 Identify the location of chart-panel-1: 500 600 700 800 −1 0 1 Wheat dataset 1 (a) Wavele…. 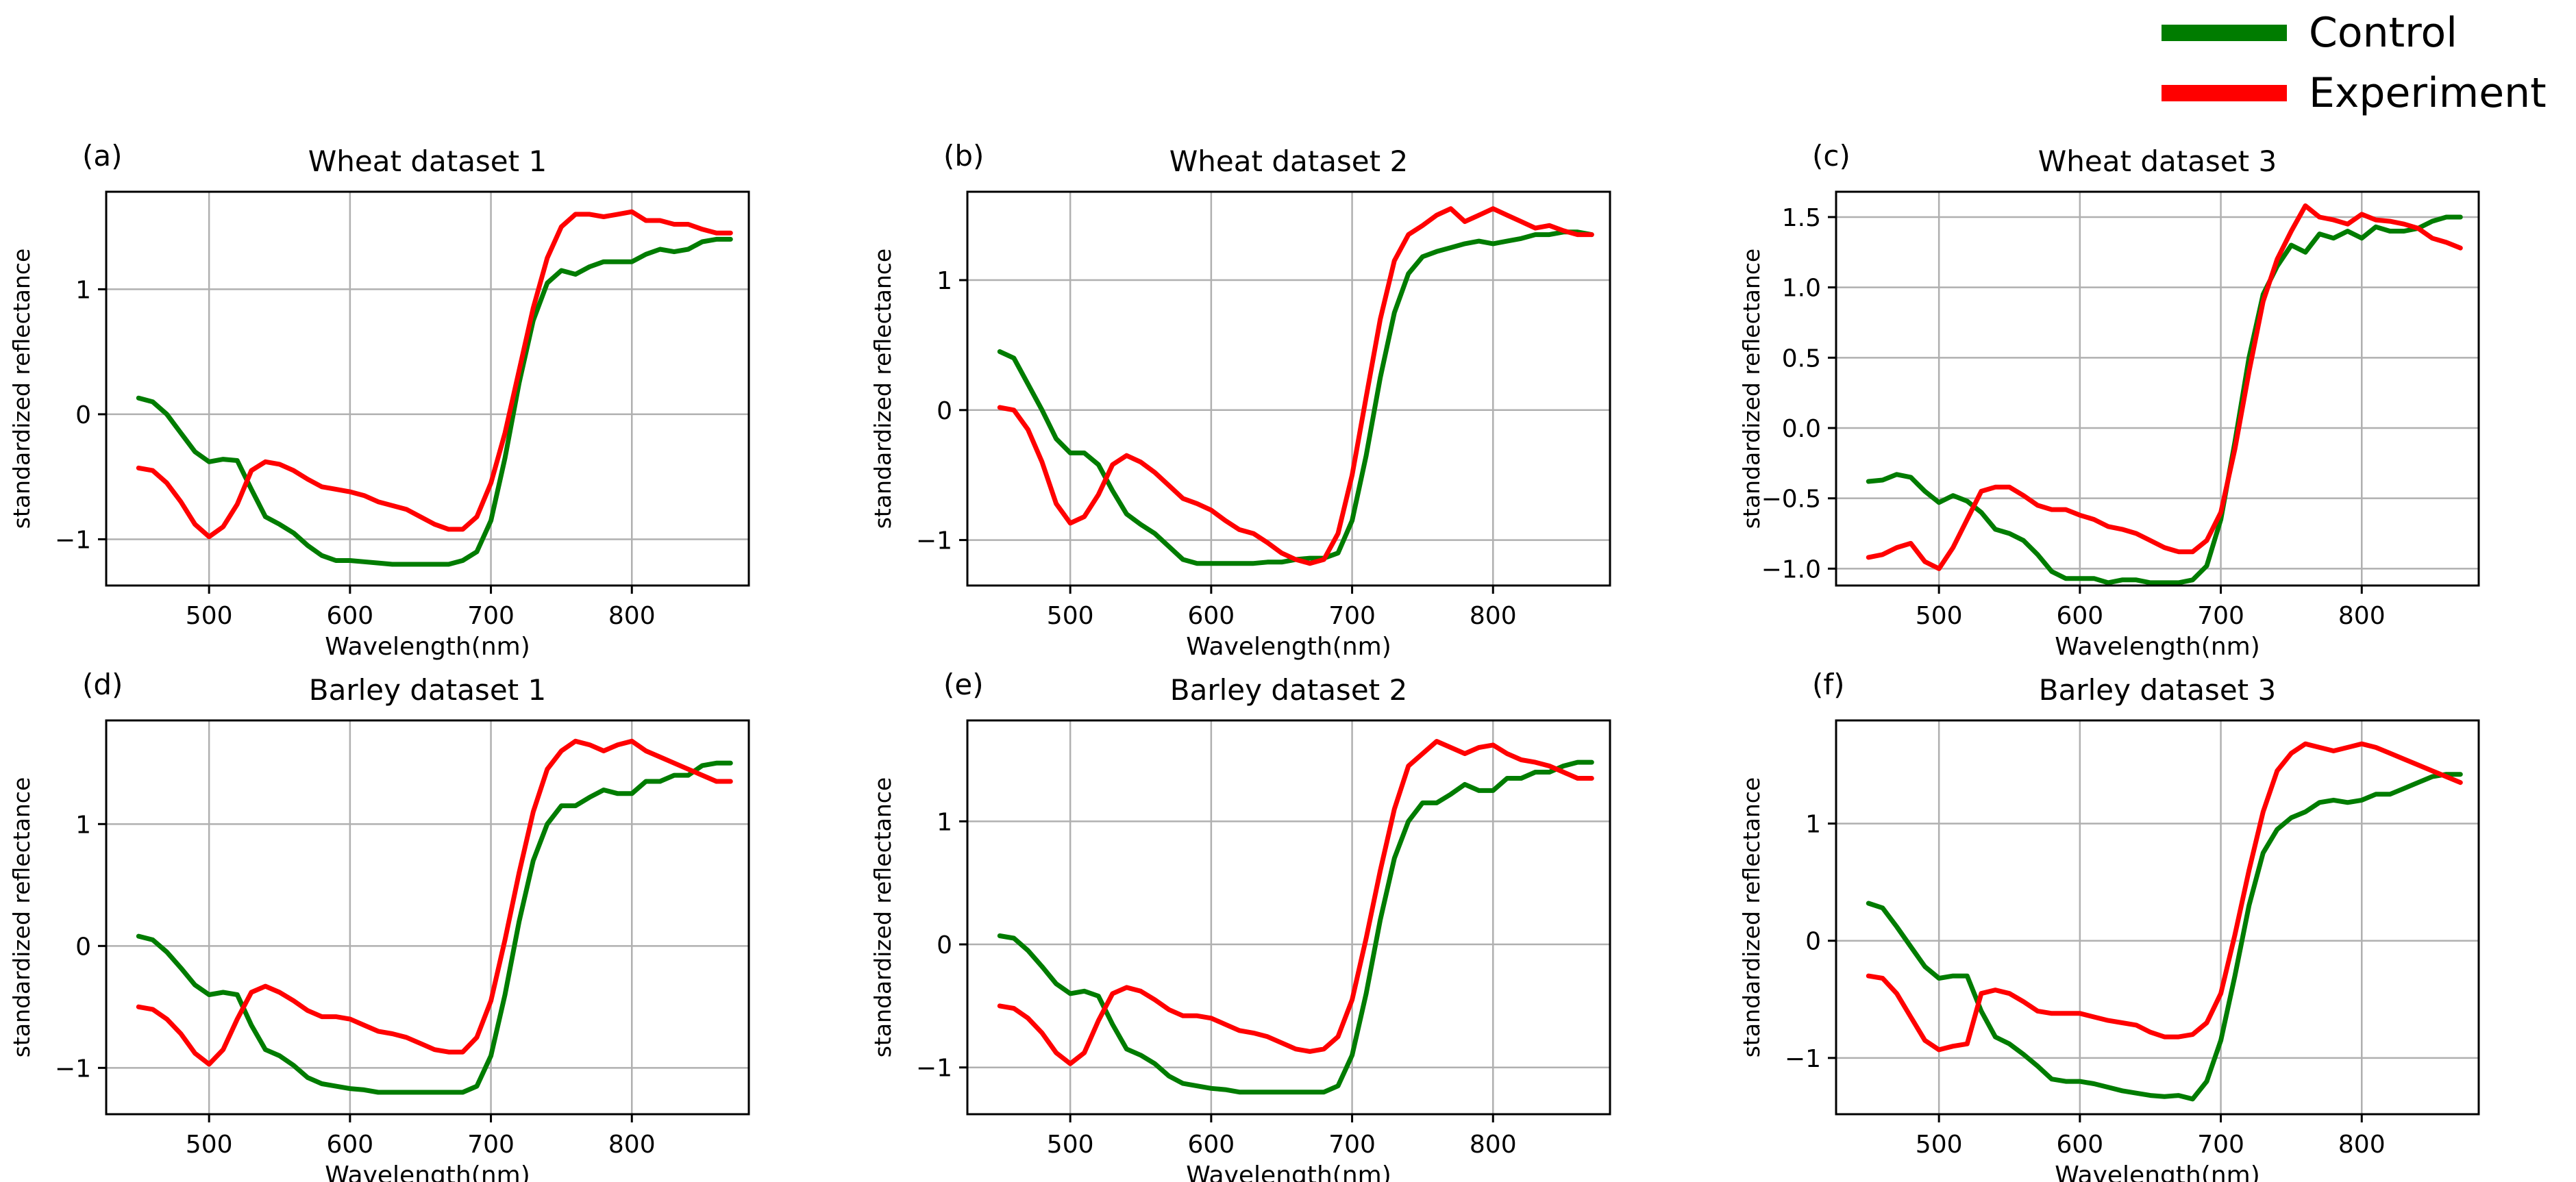
(379, 400).